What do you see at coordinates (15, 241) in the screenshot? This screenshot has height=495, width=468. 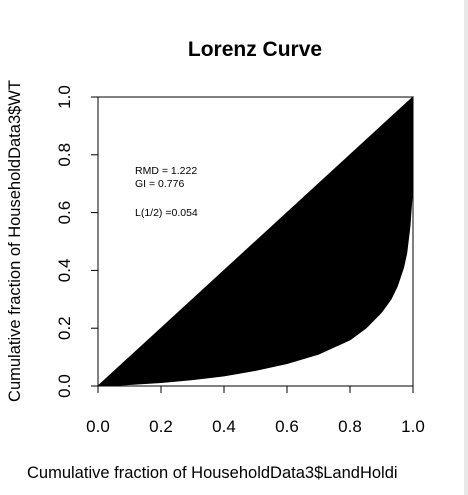 I see `y-axis-label: Cumulative fraction of HouseholdData3$WT` at bounding box center [15, 241].